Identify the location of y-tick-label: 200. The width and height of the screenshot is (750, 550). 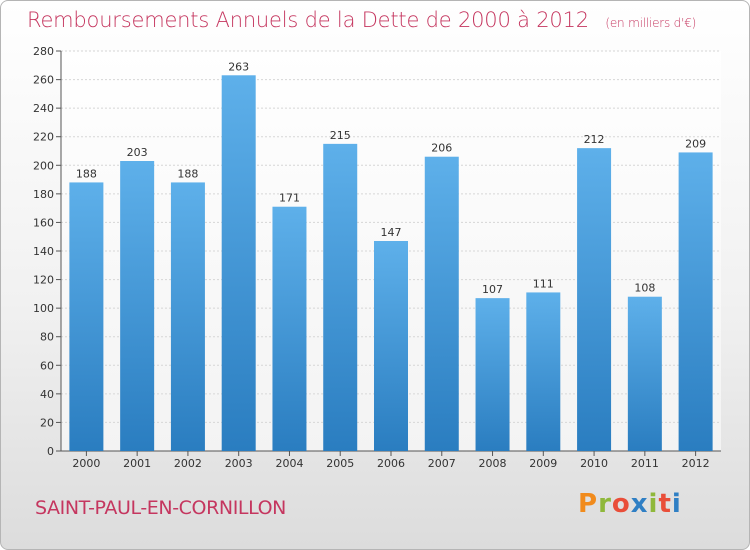
(43, 165).